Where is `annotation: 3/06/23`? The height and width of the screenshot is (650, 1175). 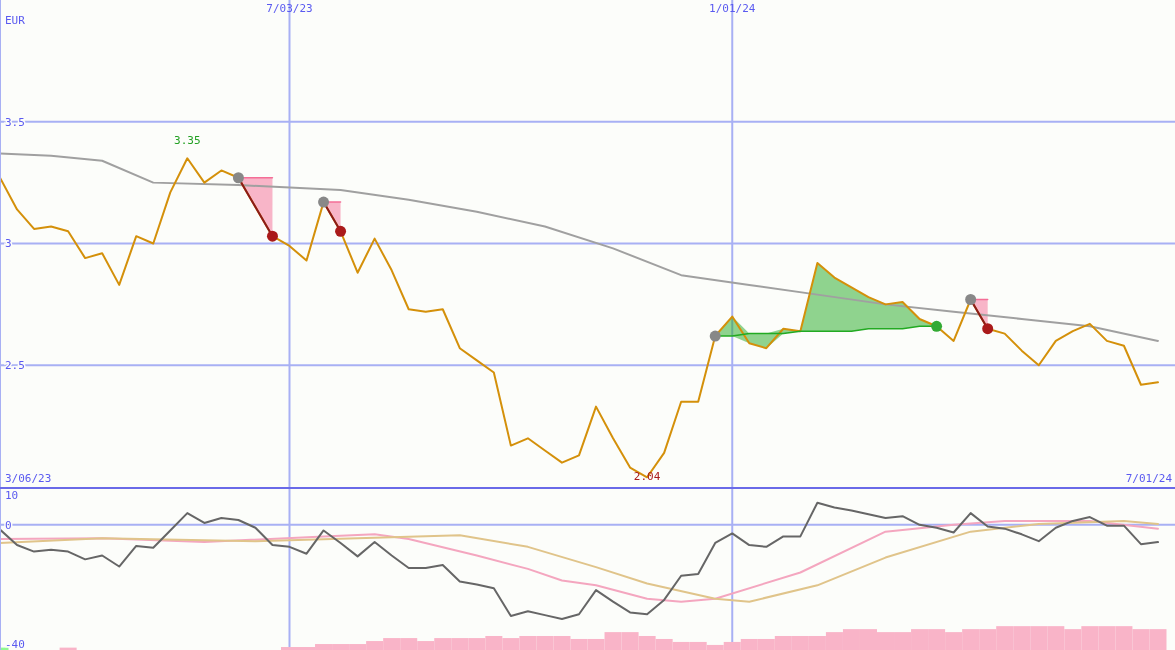
annotation: 3/06/23 is located at coordinates (28, 478).